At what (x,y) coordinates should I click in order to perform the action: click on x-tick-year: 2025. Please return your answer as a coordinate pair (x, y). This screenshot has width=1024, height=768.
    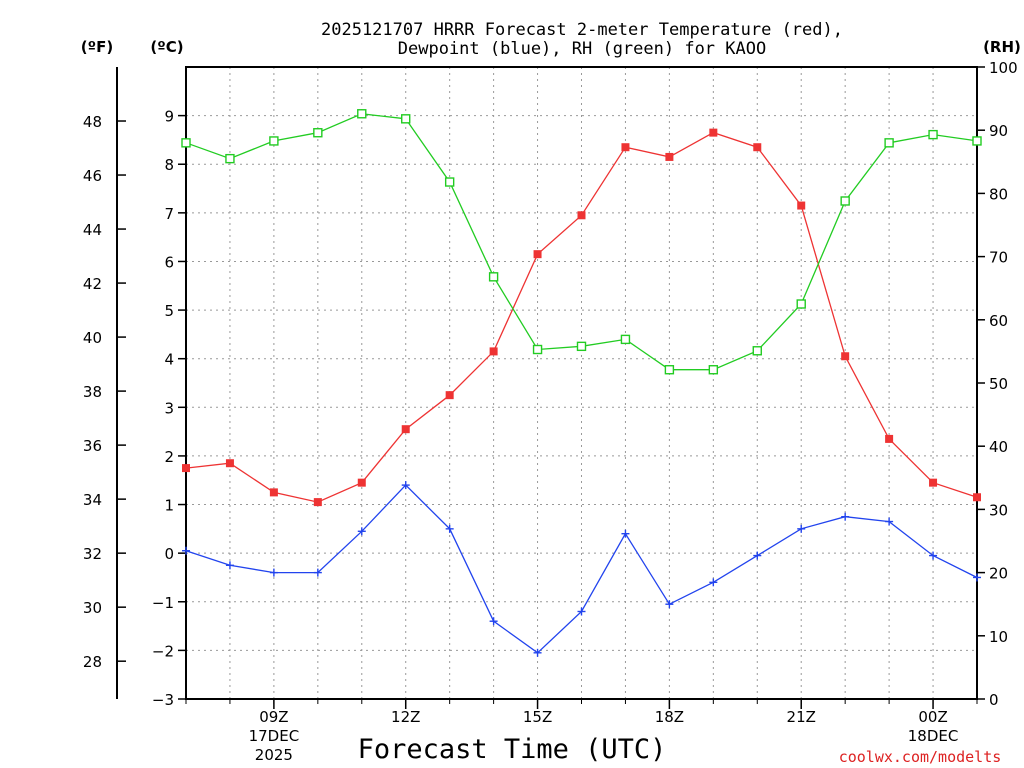
    Looking at the image, I should click on (274, 755).